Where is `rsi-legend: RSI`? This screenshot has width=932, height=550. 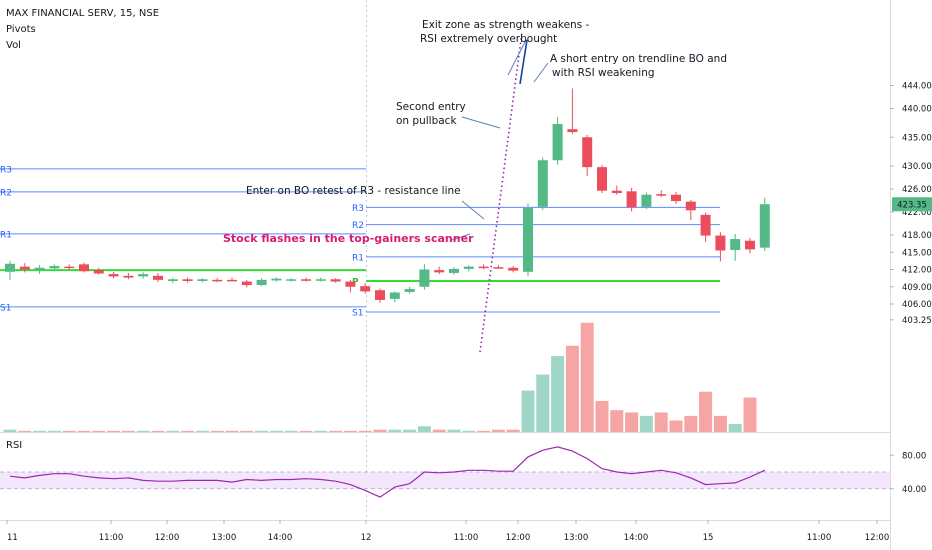 rsi-legend: RSI is located at coordinates (14, 445).